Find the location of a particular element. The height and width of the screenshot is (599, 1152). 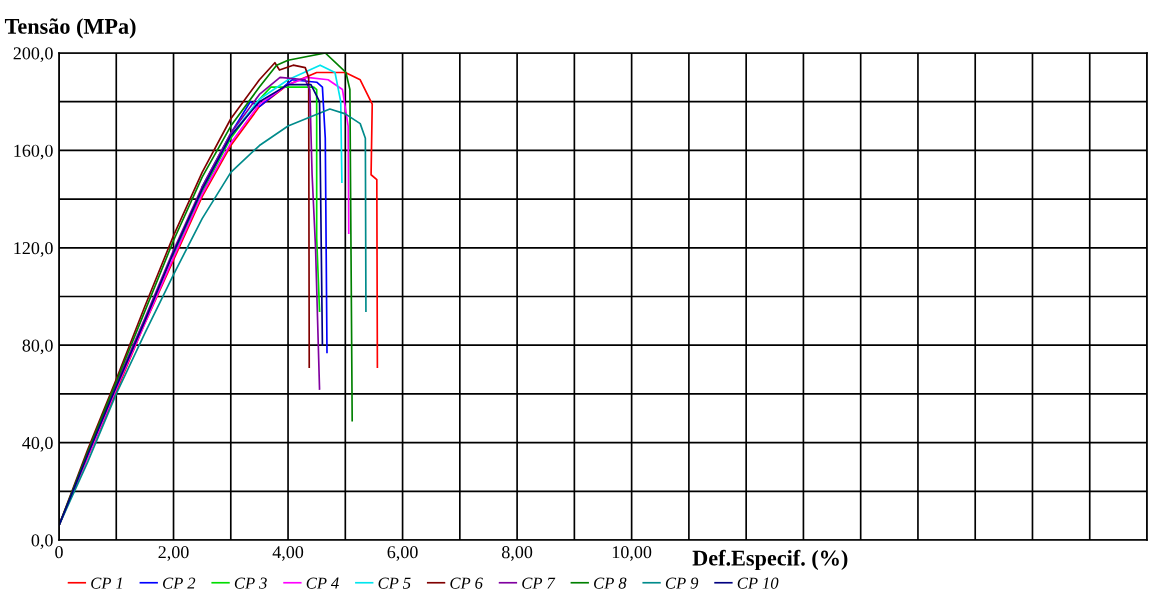

y-tick-label: 80,0 is located at coordinates (37, 347).